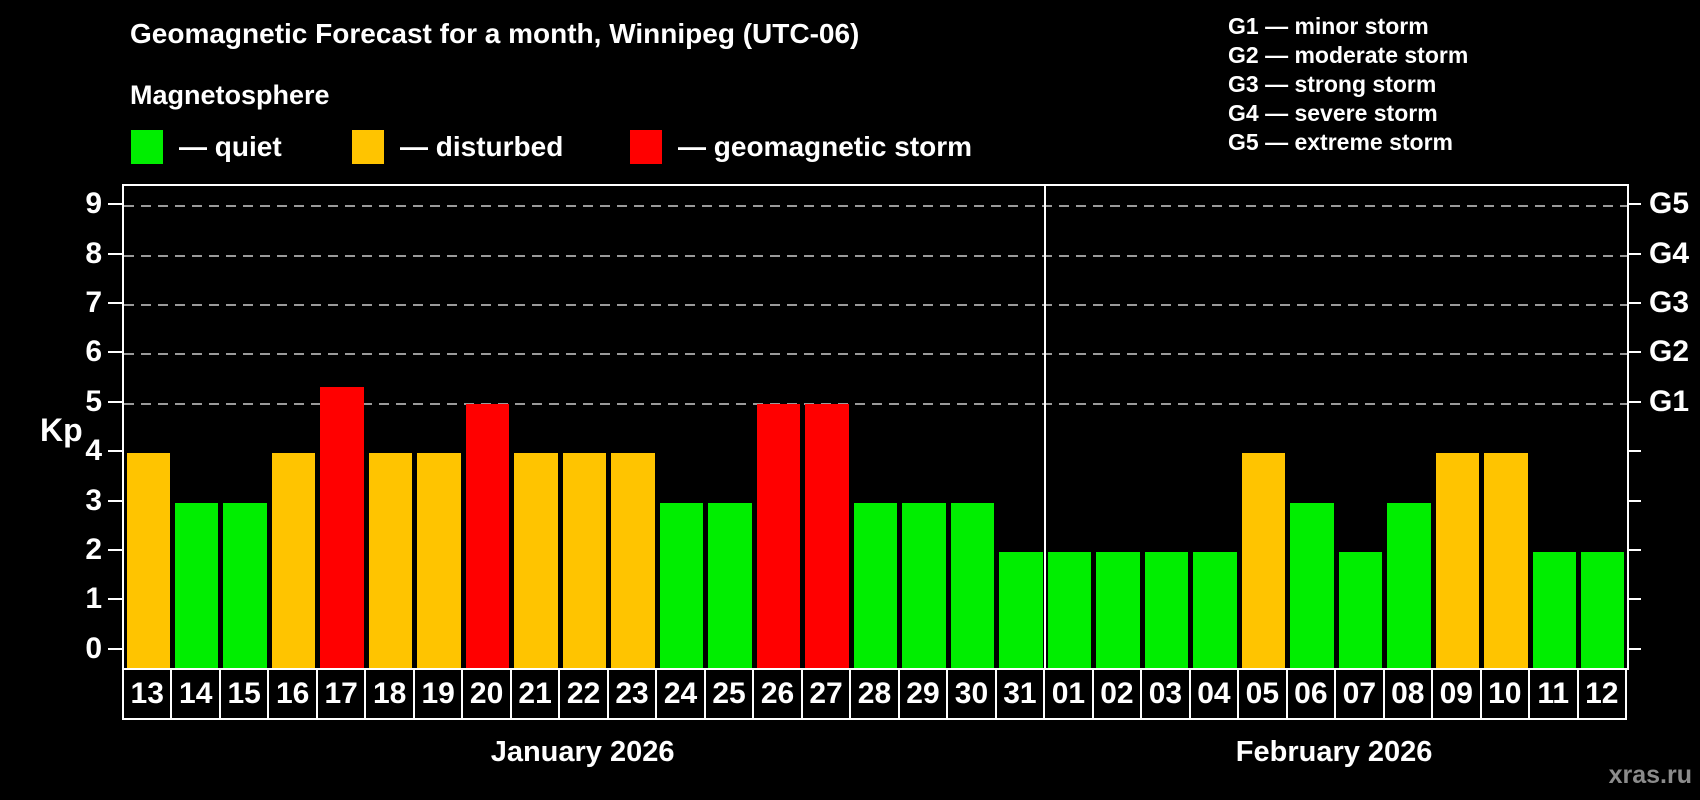 The height and width of the screenshot is (800, 1700). What do you see at coordinates (93, 648) in the screenshot?
I see `y-tick-label-0: 0` at bounding box center [93, 648].